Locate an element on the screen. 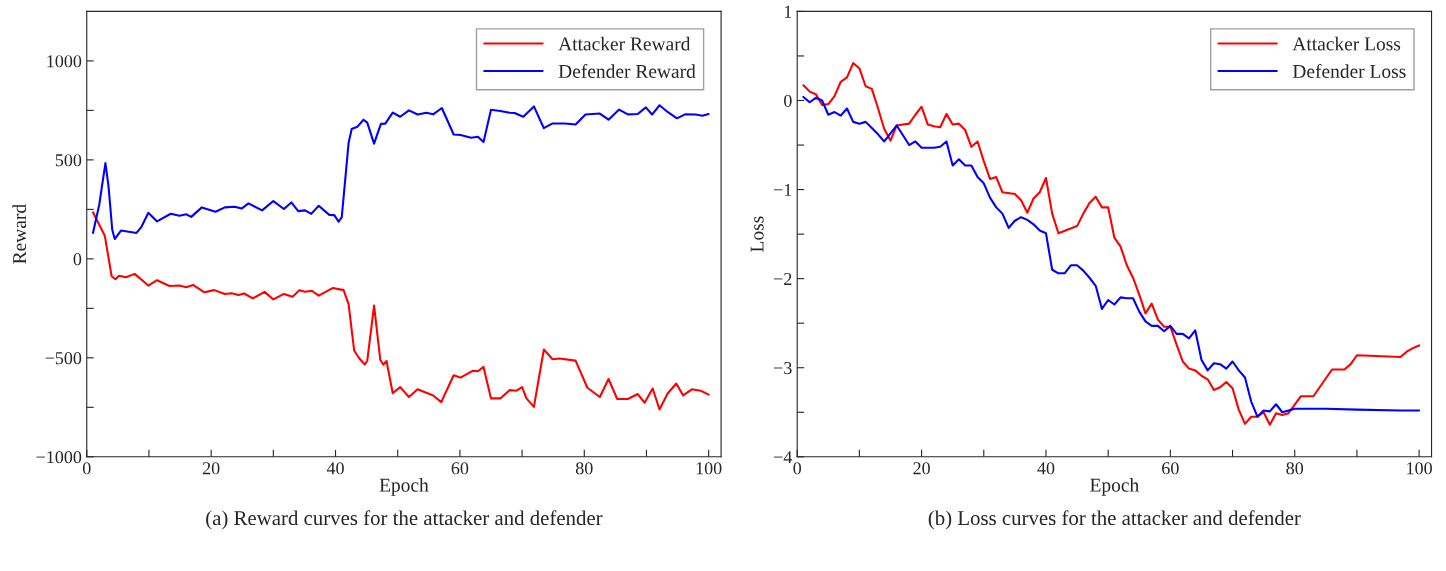  y-tick-label: 500 is located at coordinates (68, 160).